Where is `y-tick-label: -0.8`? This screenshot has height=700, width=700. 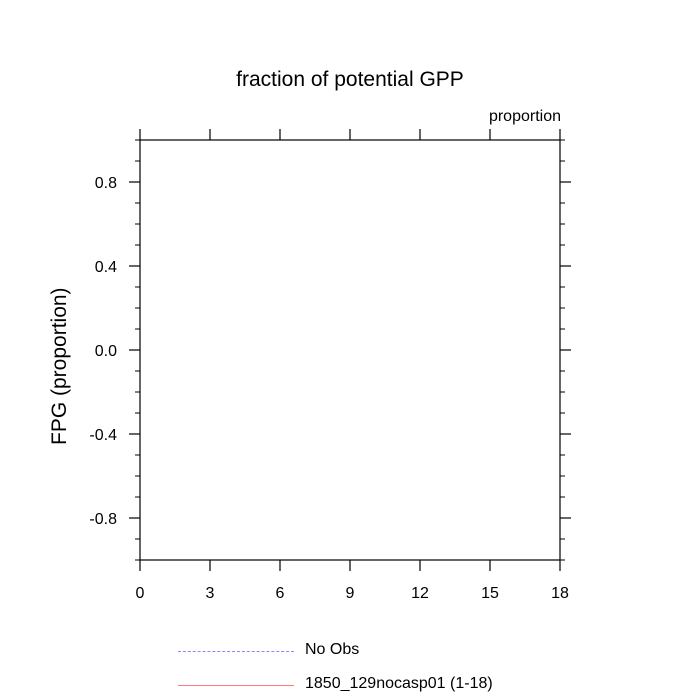
y-tick-label: -0.8 is located at coordinates (103, 519).